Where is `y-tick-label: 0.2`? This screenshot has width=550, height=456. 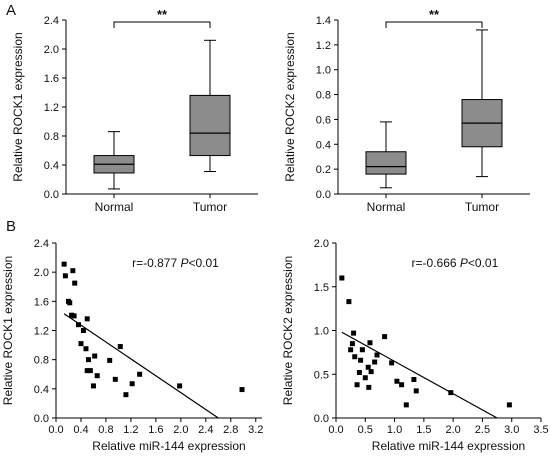
y-tick-label: 0.2 is located at coordinates (323, 170).